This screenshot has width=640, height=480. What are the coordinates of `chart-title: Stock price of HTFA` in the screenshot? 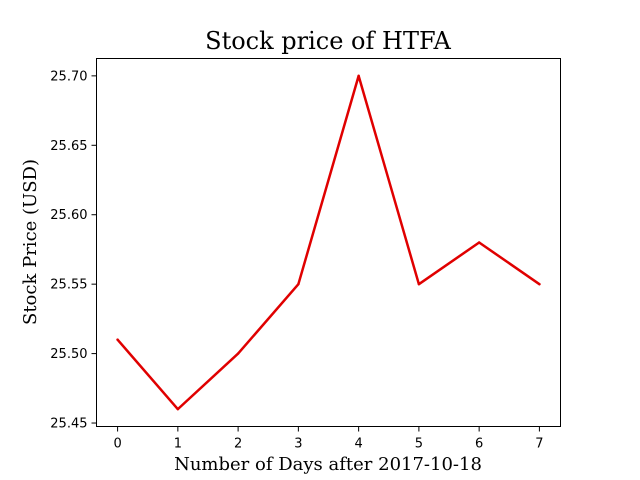 It's located at (328, 41).